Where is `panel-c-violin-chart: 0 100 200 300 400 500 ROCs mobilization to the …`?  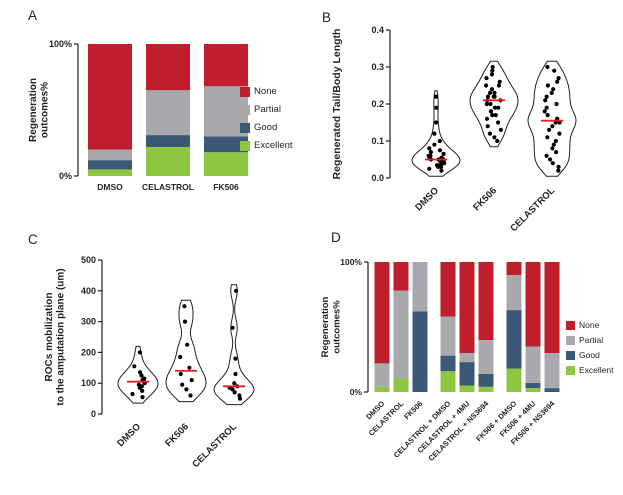 panel-c-violin-chart: 0 100 200 300 400 500 ROCs mobilization to the … is located at coordinates (149, 362).